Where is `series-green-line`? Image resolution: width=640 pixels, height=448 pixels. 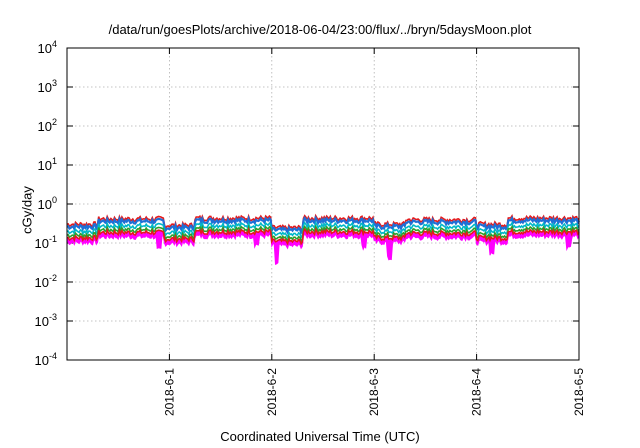
series-green-line is located at coordinates (323, 233).